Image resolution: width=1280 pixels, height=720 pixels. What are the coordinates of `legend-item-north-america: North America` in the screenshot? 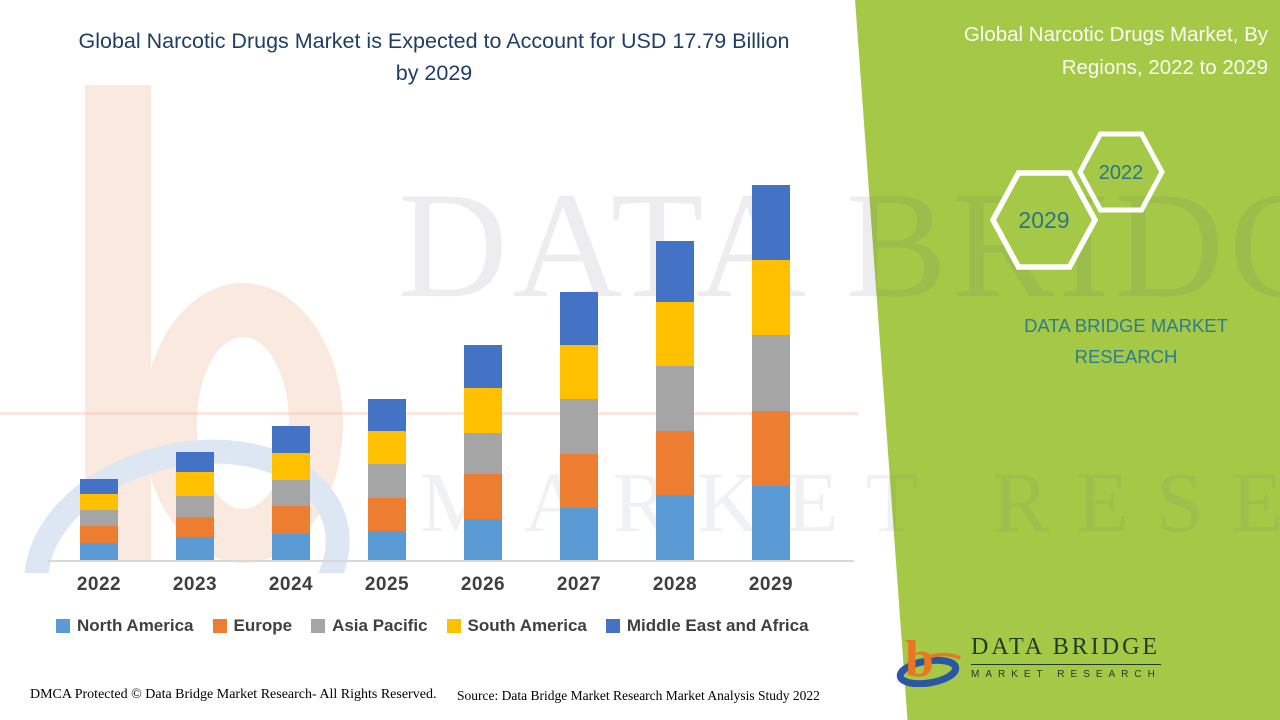 It's located at (125, 626).